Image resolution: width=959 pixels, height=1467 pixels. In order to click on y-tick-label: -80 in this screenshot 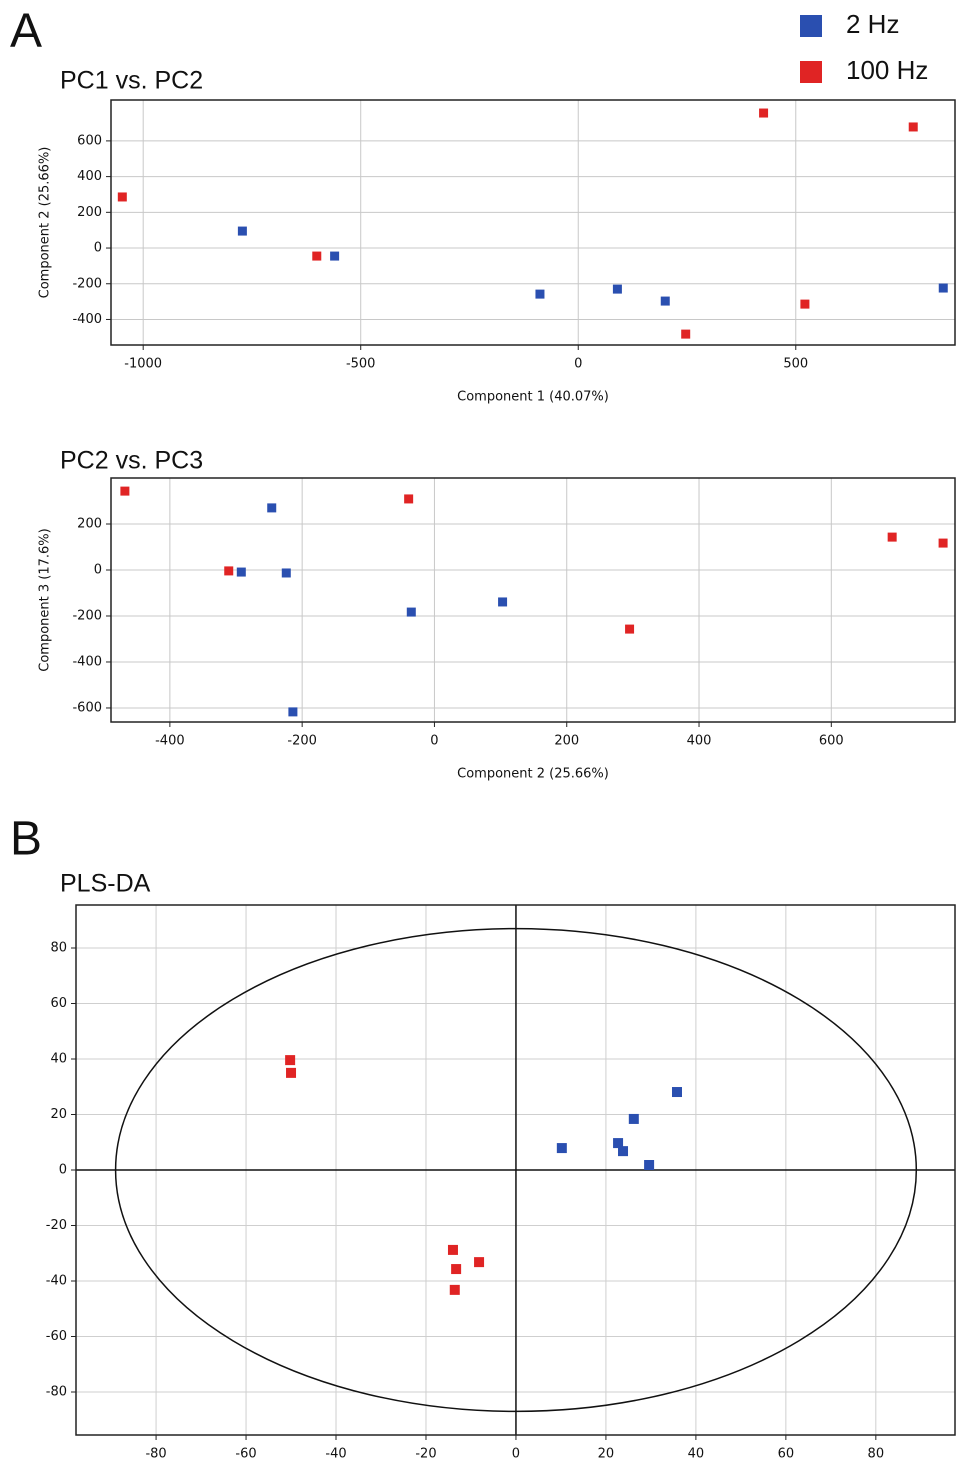, I will do `click(56, 1391)`.